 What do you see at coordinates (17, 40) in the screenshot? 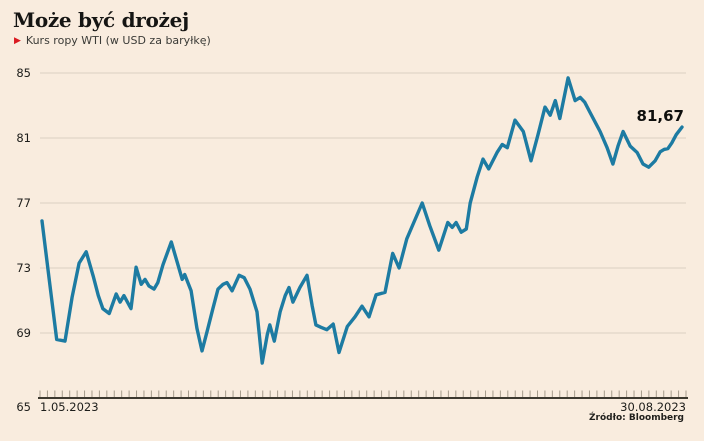
I see `legend-marker-icon: ▶` at bounding box center [17, 40].